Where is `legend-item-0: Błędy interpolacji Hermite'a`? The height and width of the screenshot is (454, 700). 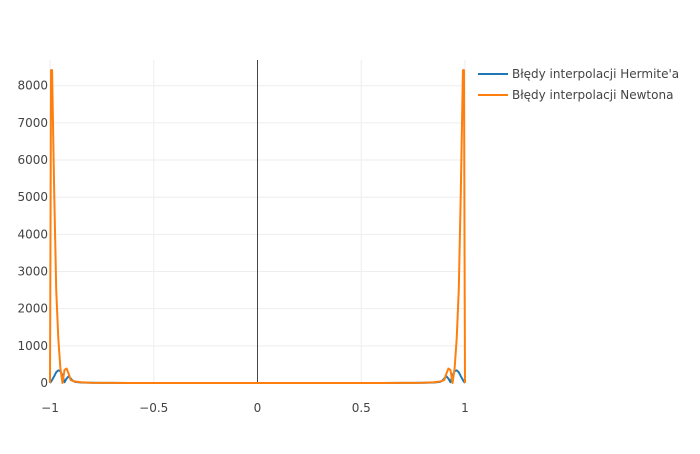
legend-item-0: Błędy interpolacji Hermite'a is located at coordinates (578, 74).